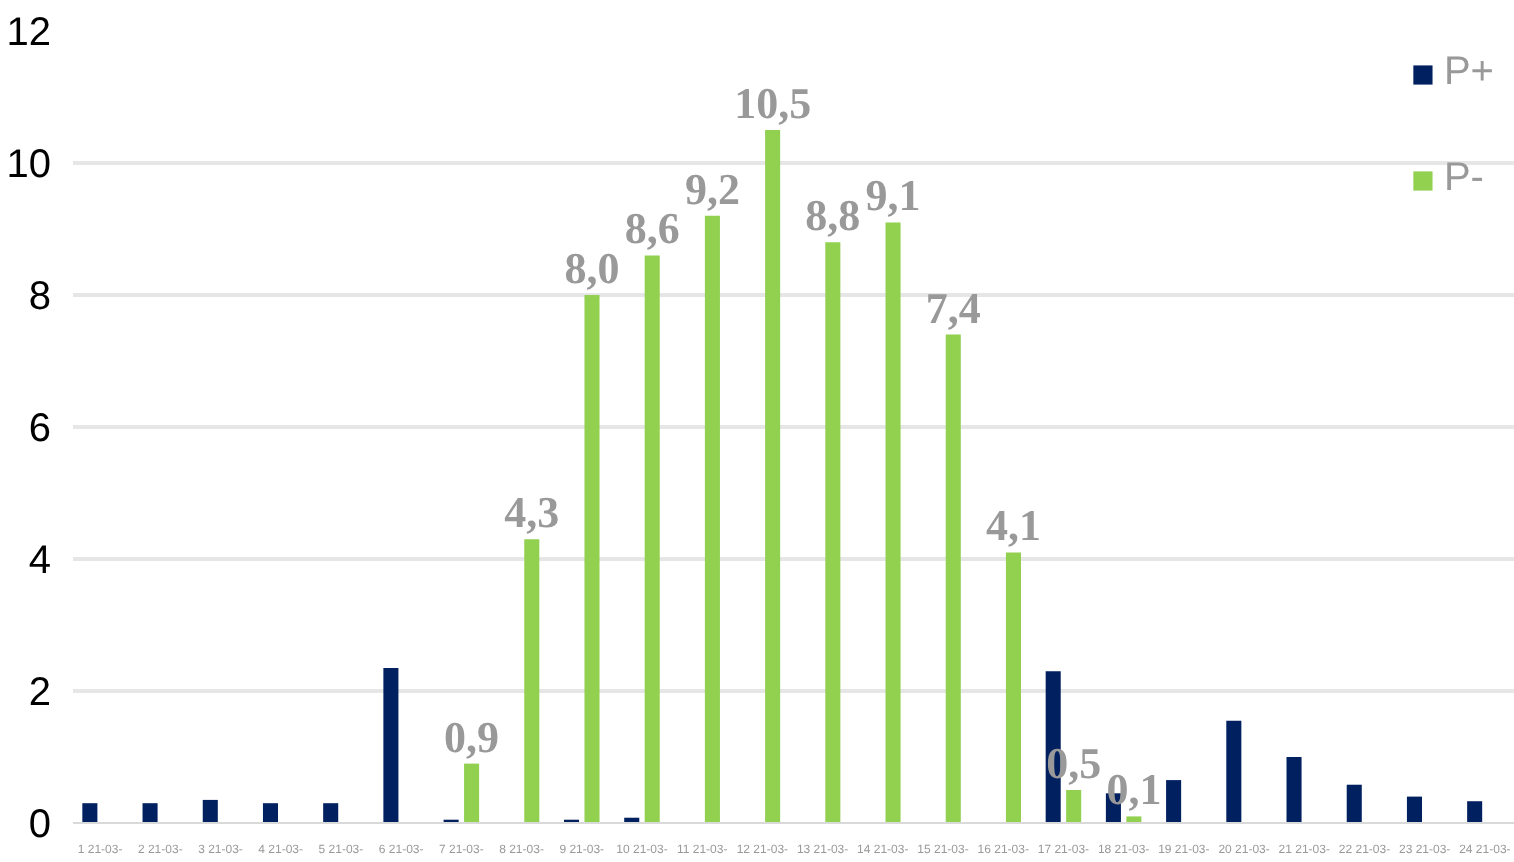  What do you see at coordinates (39, 693) in the screenshot?
I see `y-tick-label: 2` at bounding box center [39, 693].